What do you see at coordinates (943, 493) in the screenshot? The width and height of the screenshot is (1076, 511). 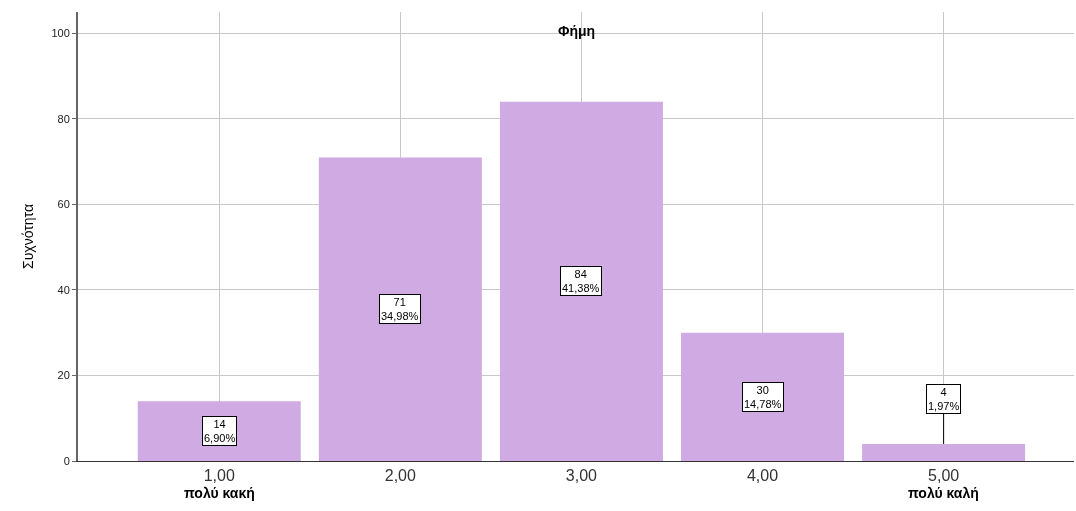 I see `text: πολύ καλή` at bounding box center [943, 493].